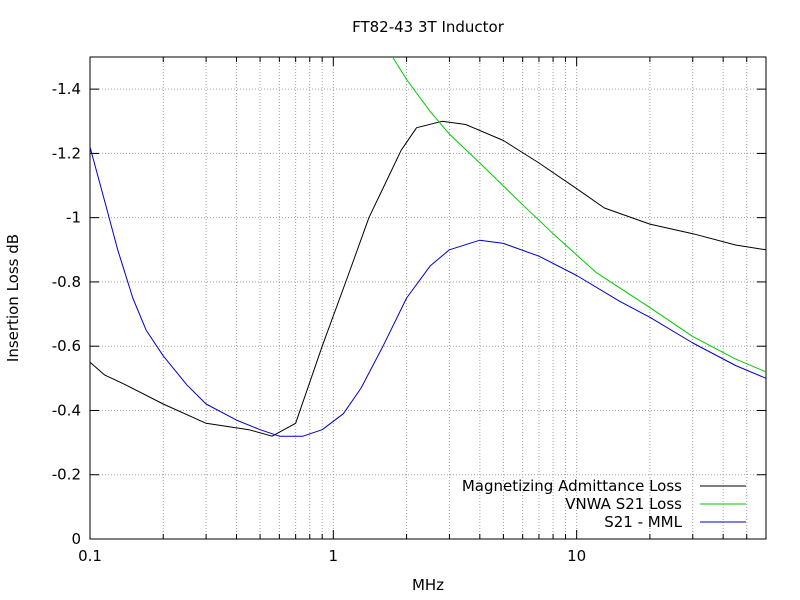 The width and height of the screenshot is (800, 600). I want to click on x-axis-label: MHz, so click(428, 585).